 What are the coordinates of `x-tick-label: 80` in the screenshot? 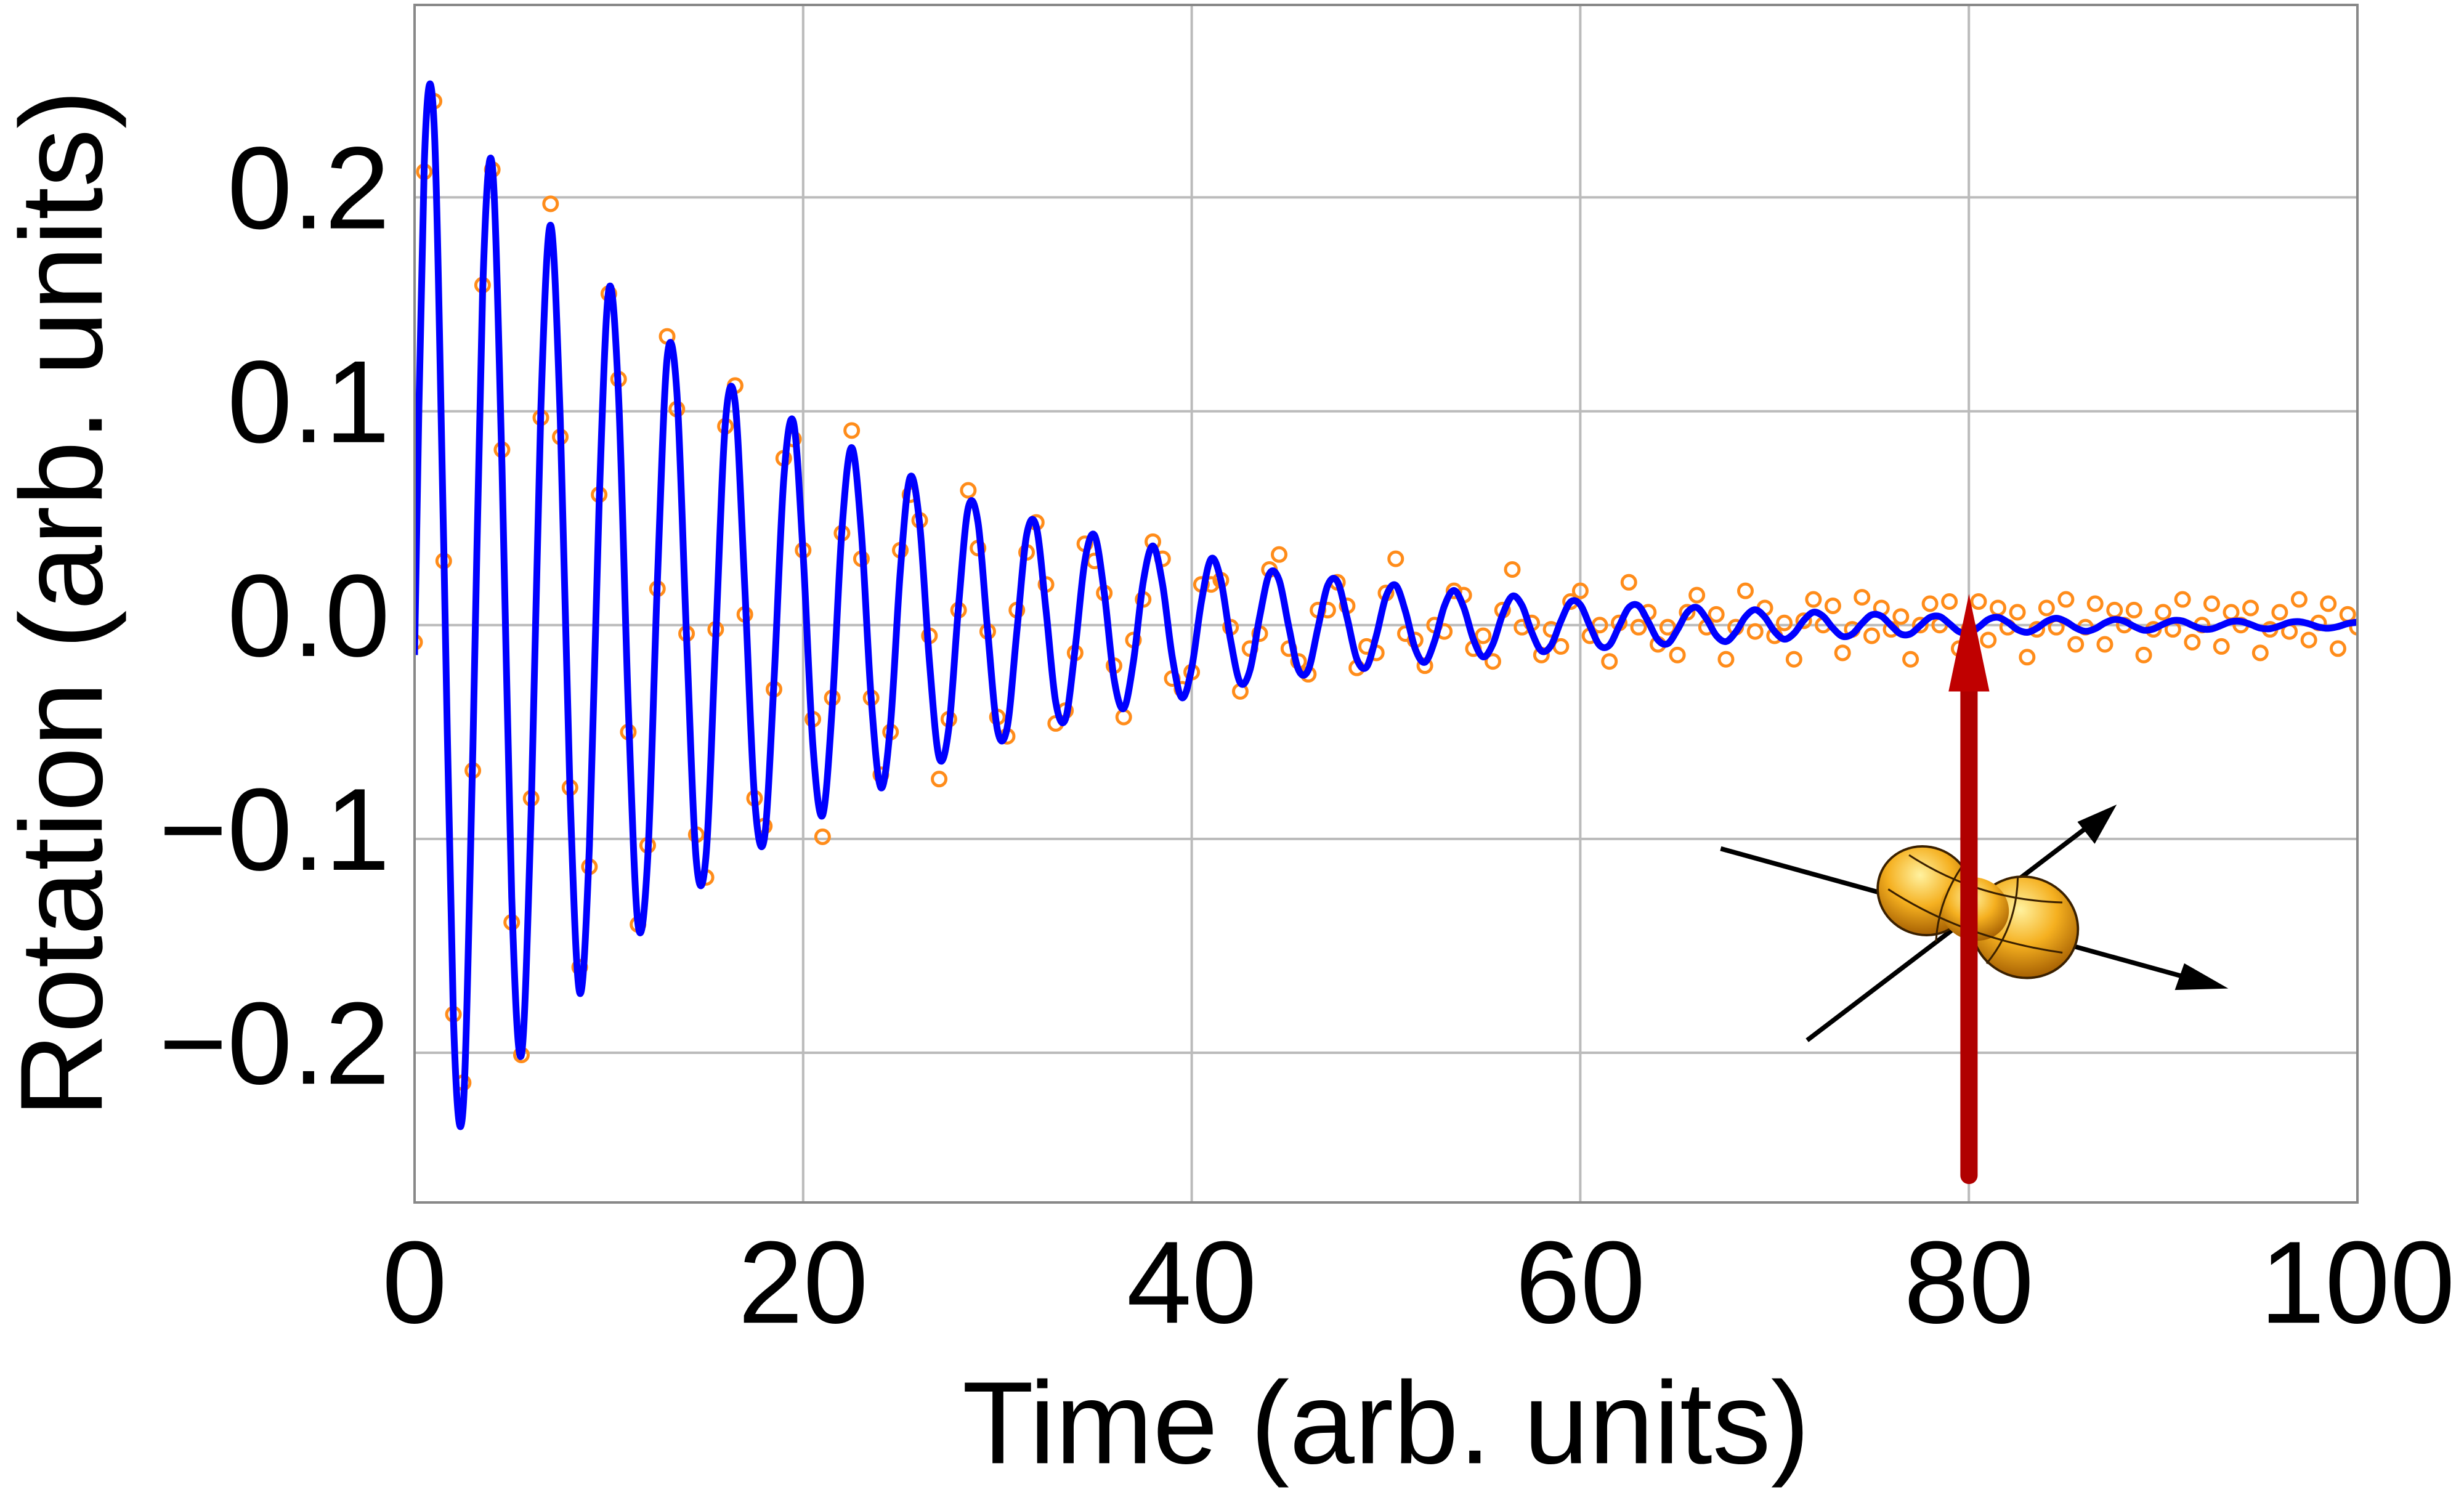 It's located at (1969, 1282).